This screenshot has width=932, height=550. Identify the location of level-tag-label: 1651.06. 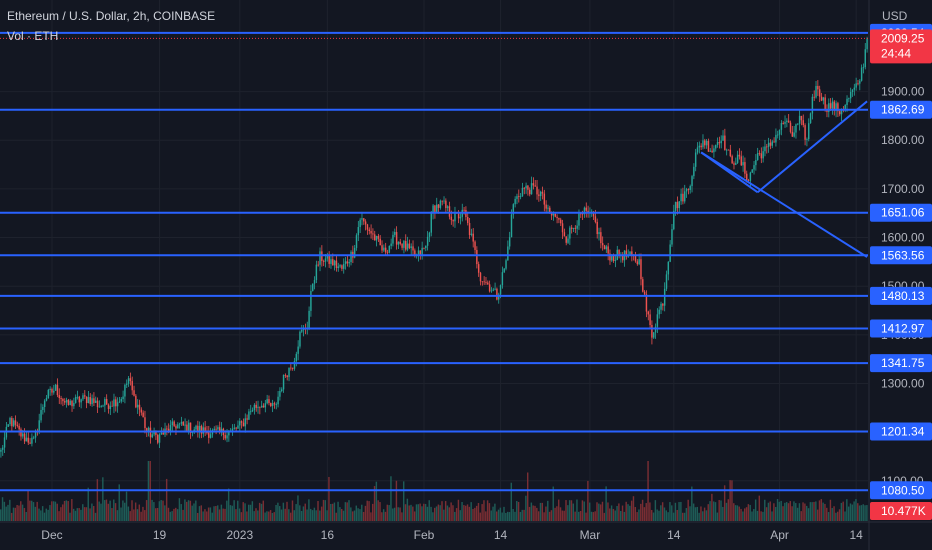
(903, 213).